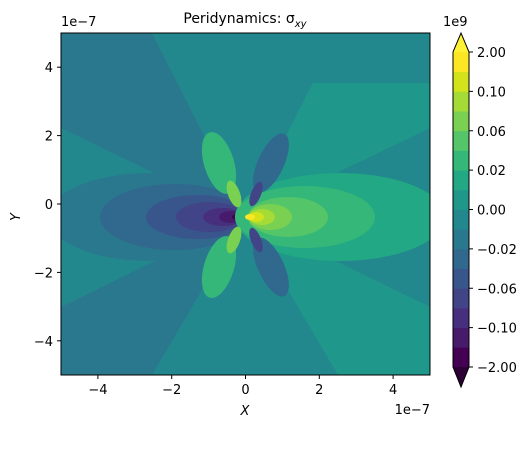 This screenshot has height=456, width=532. I want to click on petal-lower-right-outer, so click(271, 267).